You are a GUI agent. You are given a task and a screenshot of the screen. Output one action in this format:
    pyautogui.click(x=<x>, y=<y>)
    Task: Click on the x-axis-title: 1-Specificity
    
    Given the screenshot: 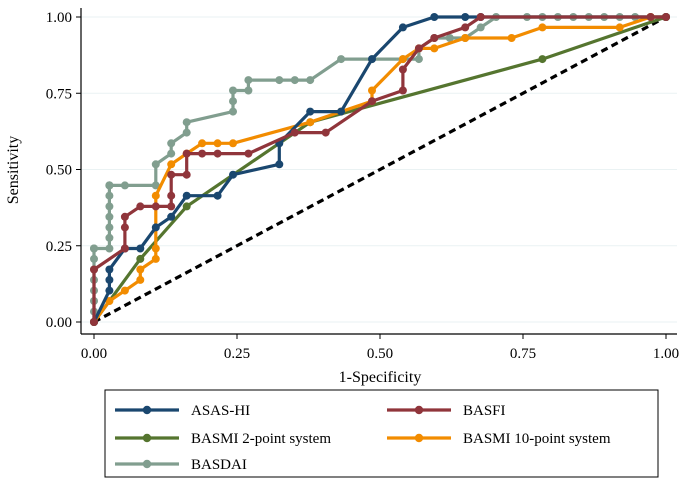 What is the action you would take?
    pyautogui.click(x=380, y=377)
    